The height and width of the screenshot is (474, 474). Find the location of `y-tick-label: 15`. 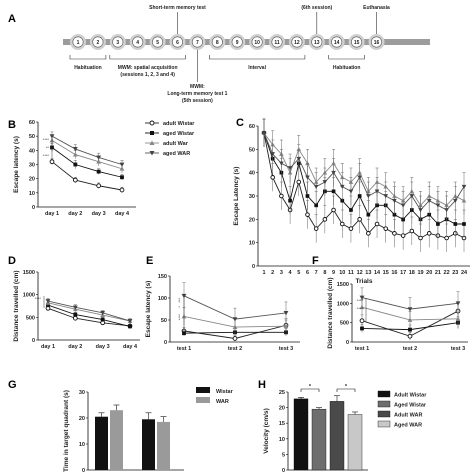

y-tick-label: 15 is located at coordinates (282, 424).